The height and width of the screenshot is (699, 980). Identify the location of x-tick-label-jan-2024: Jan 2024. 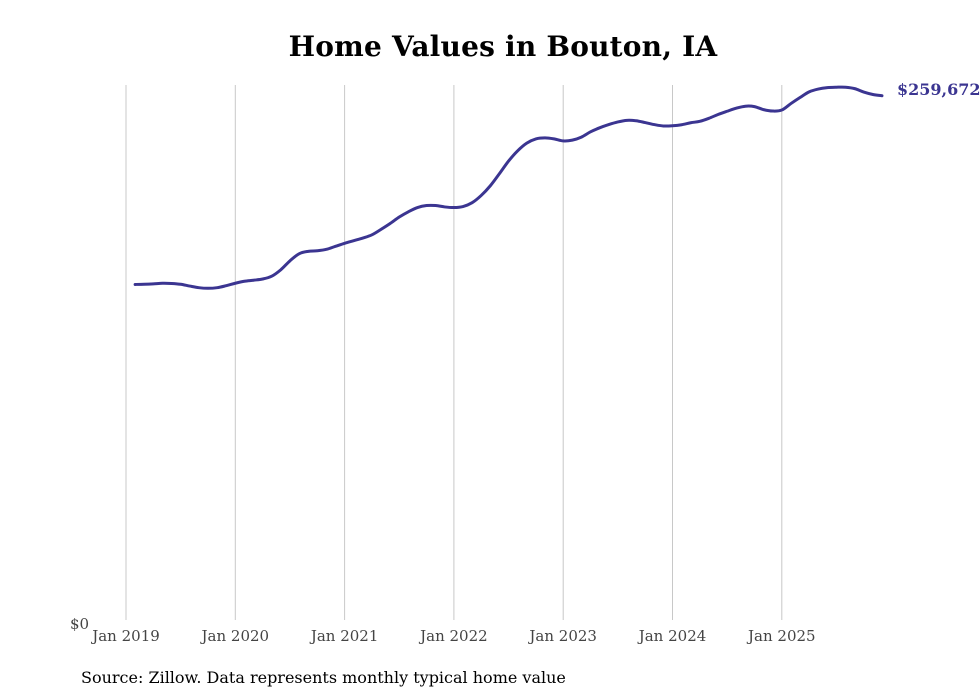
(672, 636).